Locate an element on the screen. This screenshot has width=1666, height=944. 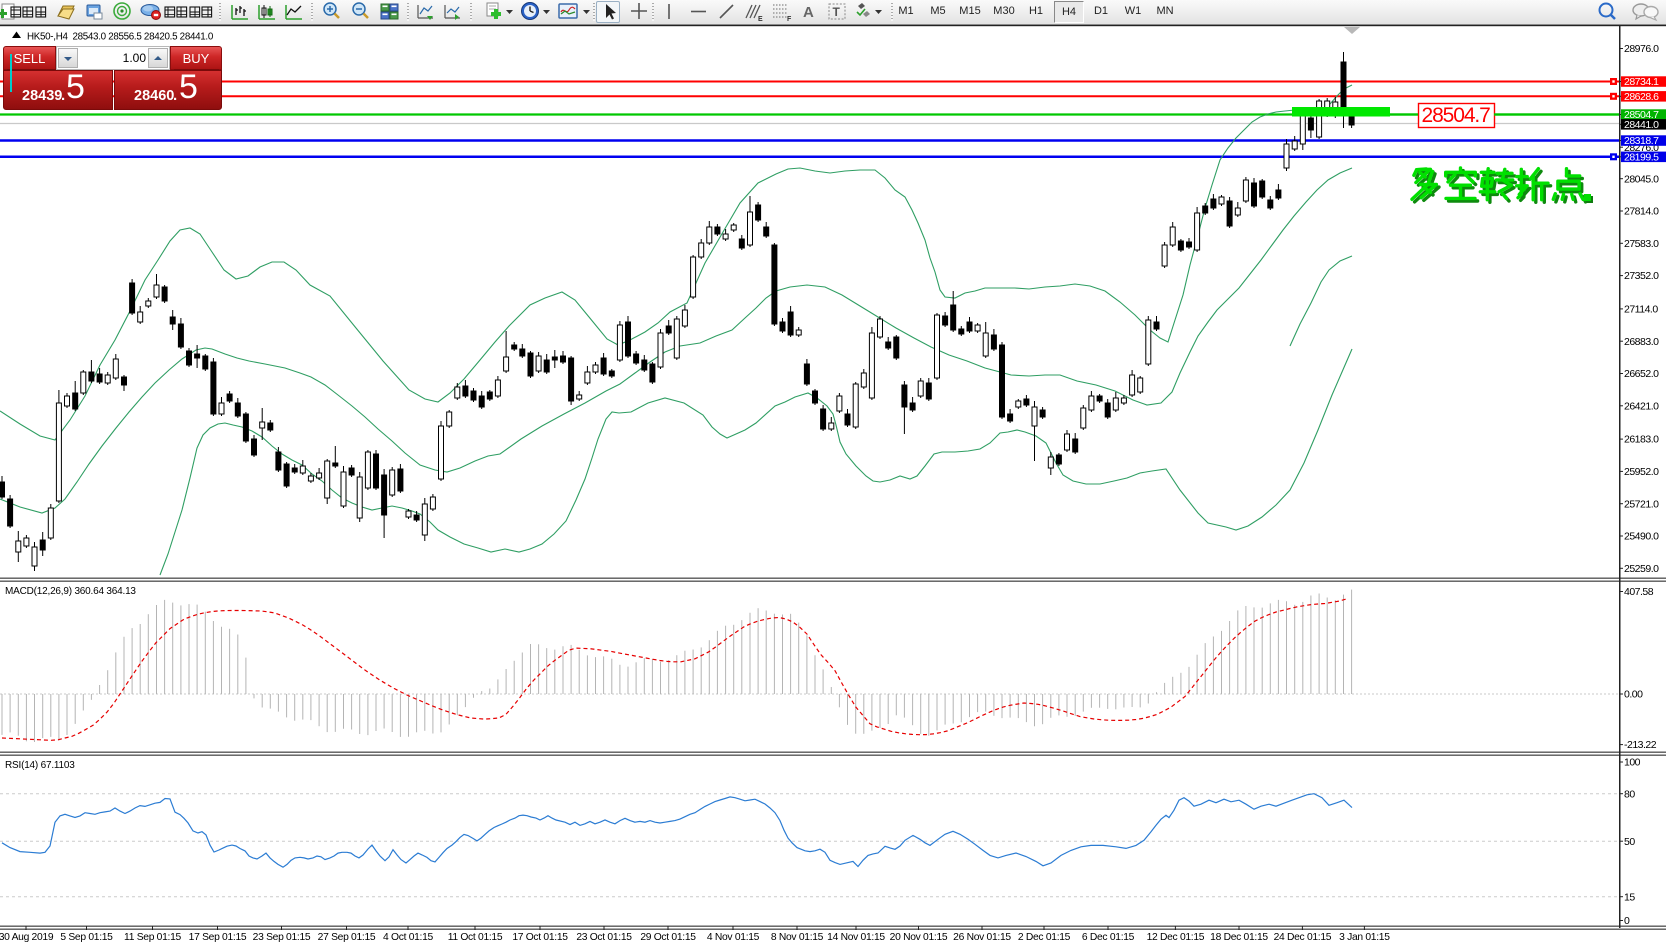
svg-text: 27352.0 is located at coordinates (1641, 276).